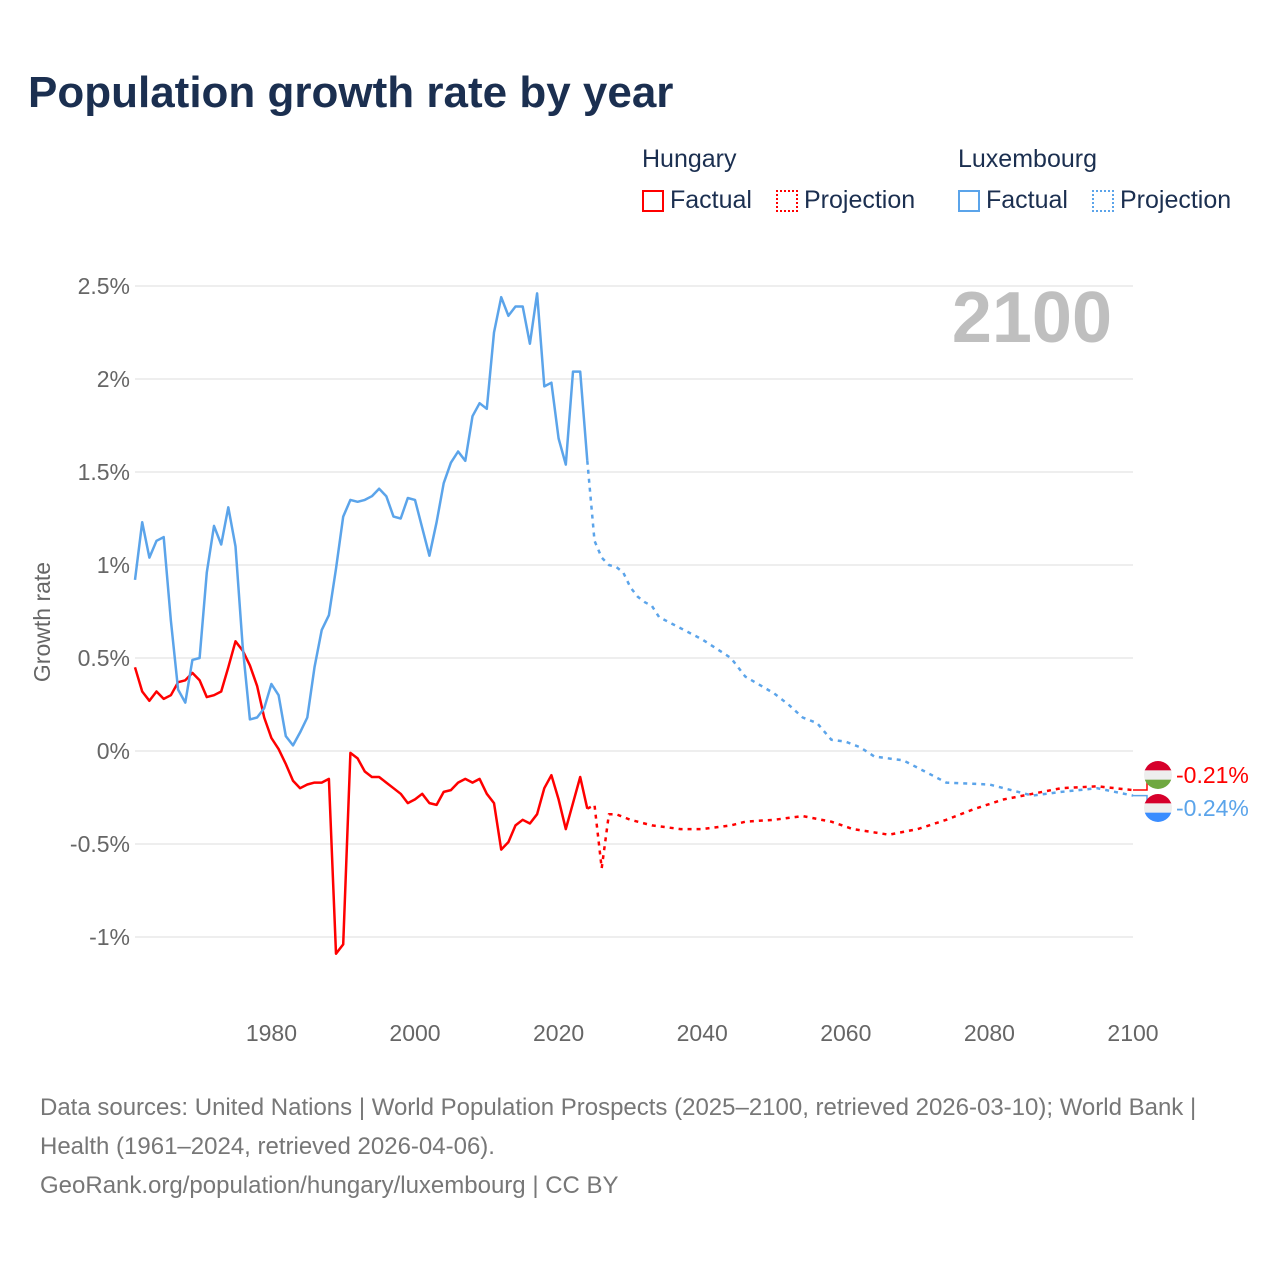  Describe the element at coordinates (351, 92) in the screenshot. I see `chart-title: Population growth rate by year` at that location.